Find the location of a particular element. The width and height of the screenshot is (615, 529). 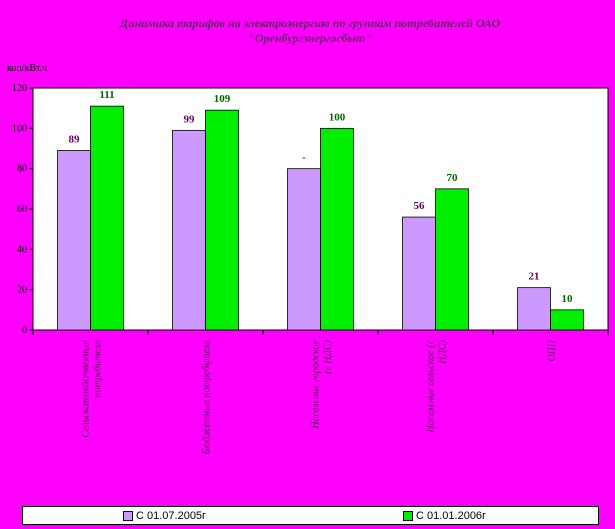

y-tick-label: 80 is located at coordinates (22, 169).